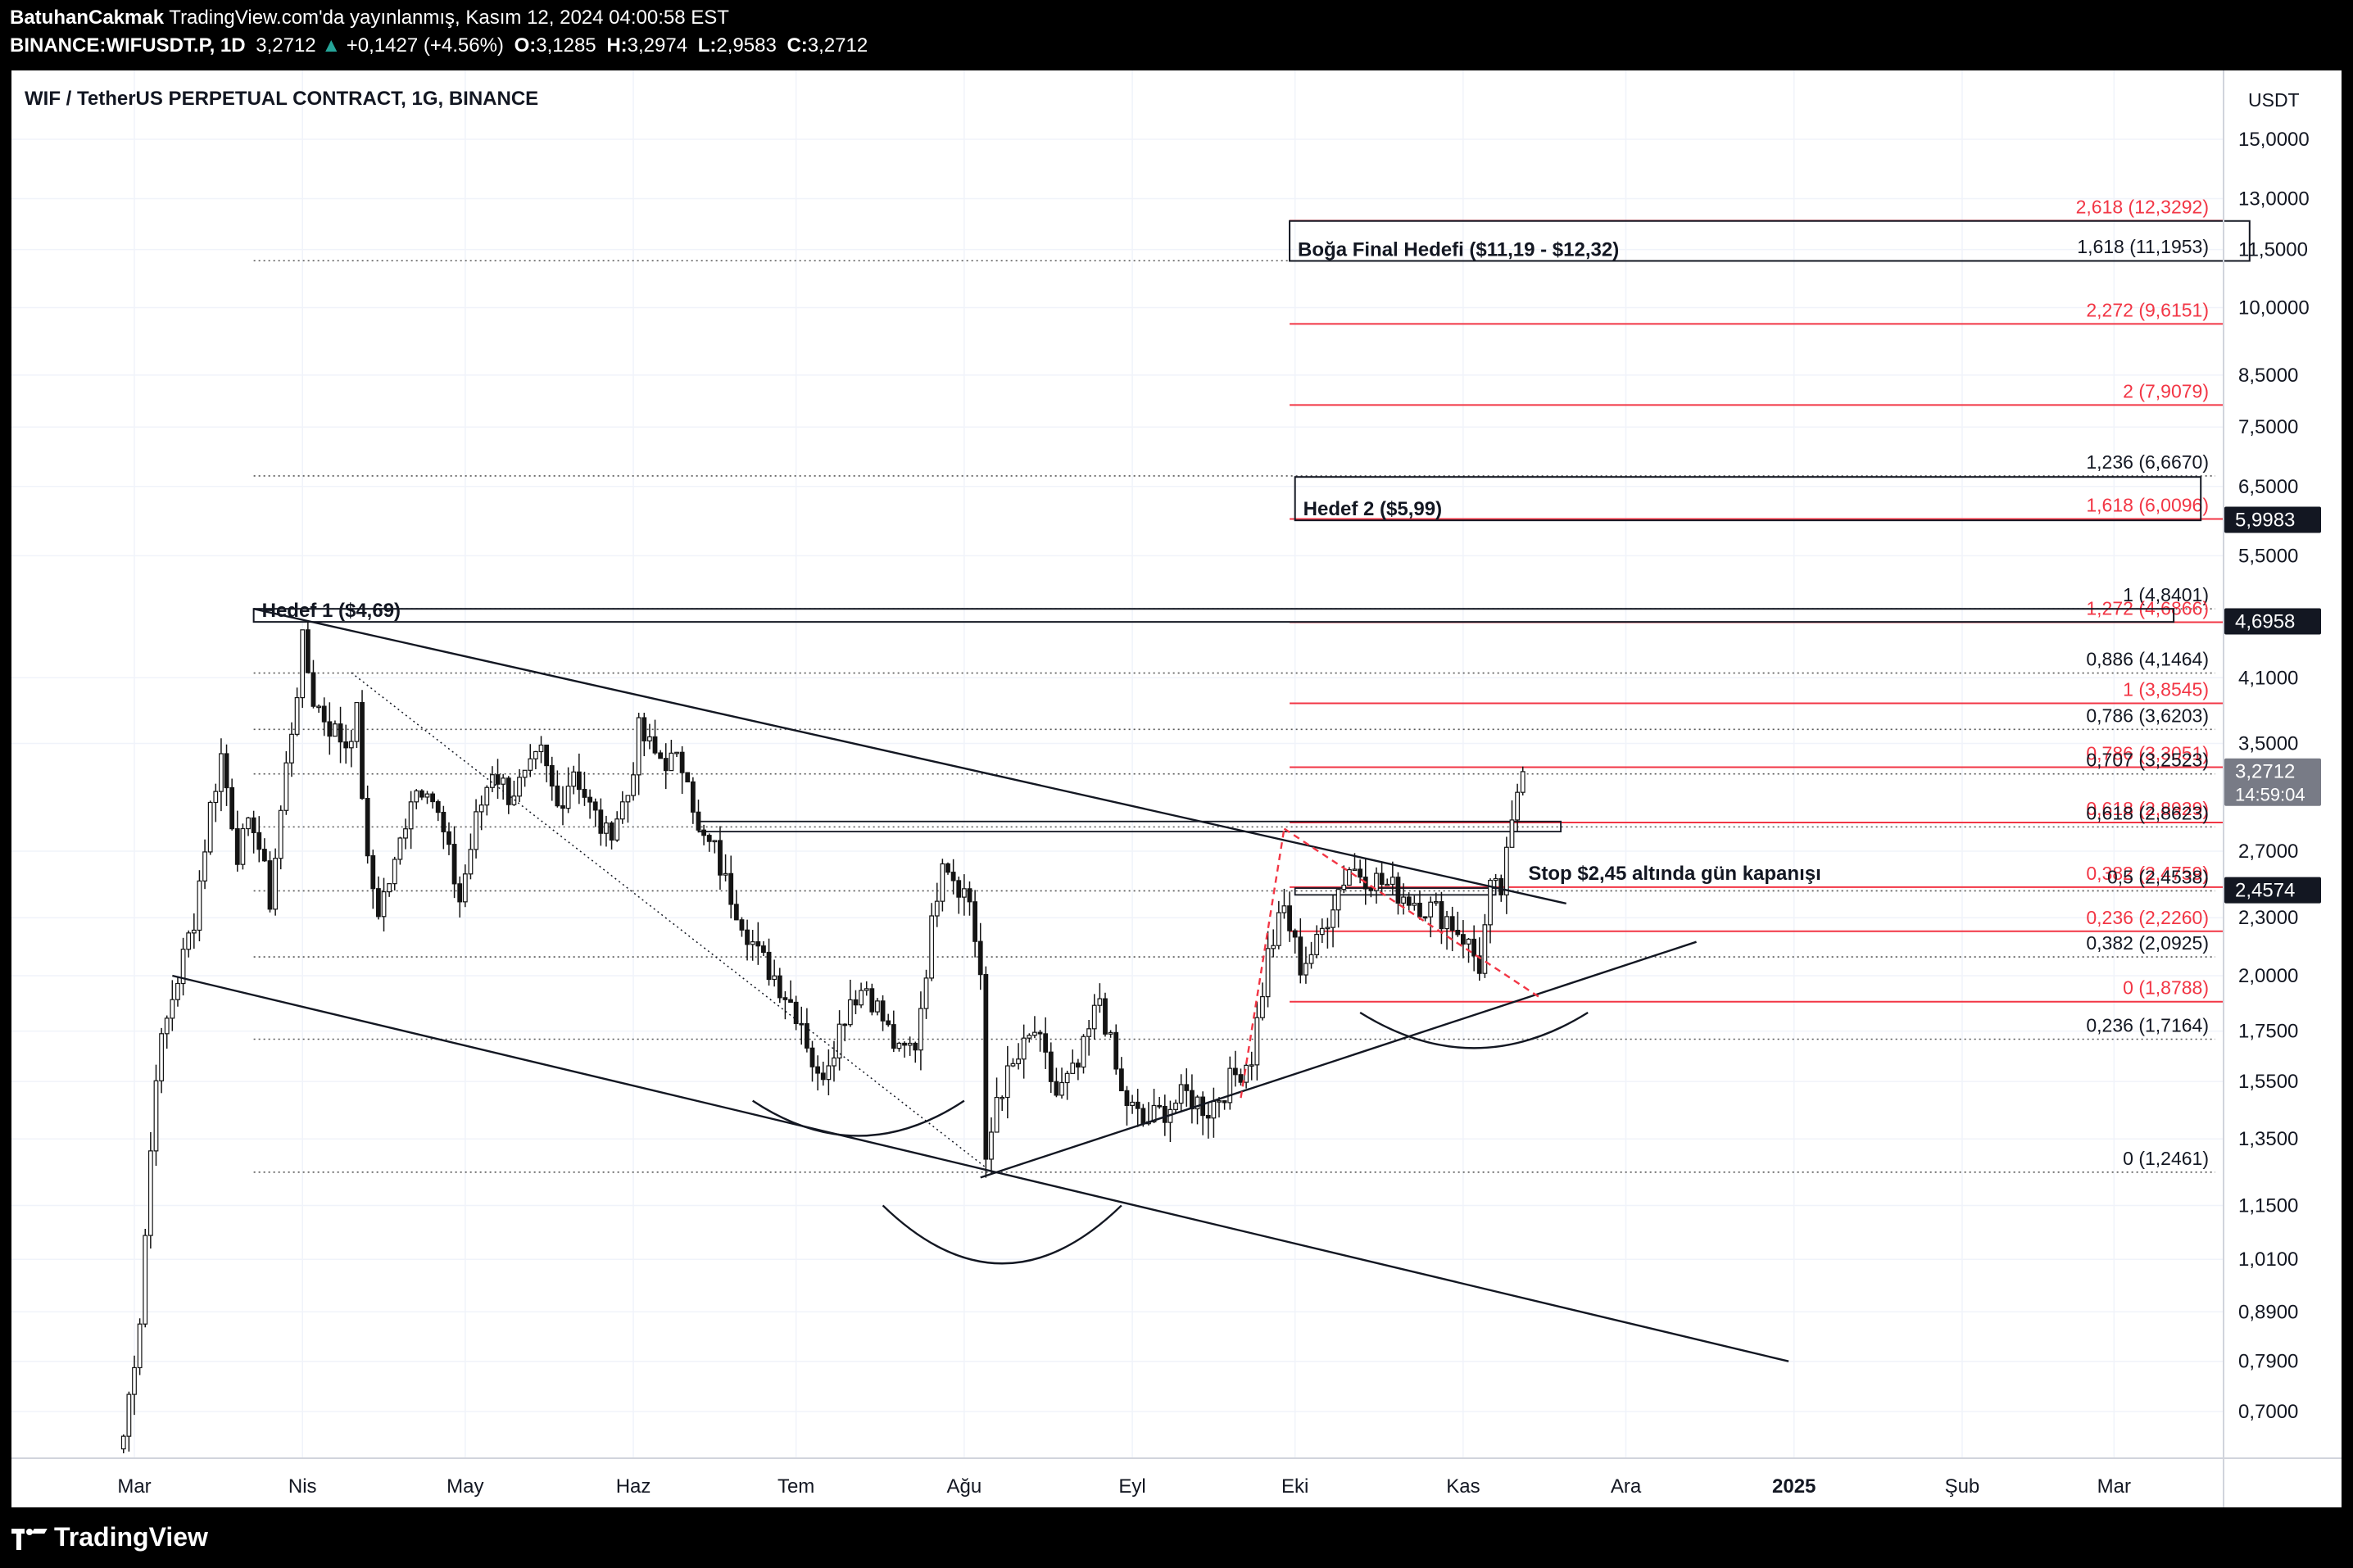 The image size is (2353, 1568). I want to click on author-name: BatuhanCakmak, so click(87, 18).